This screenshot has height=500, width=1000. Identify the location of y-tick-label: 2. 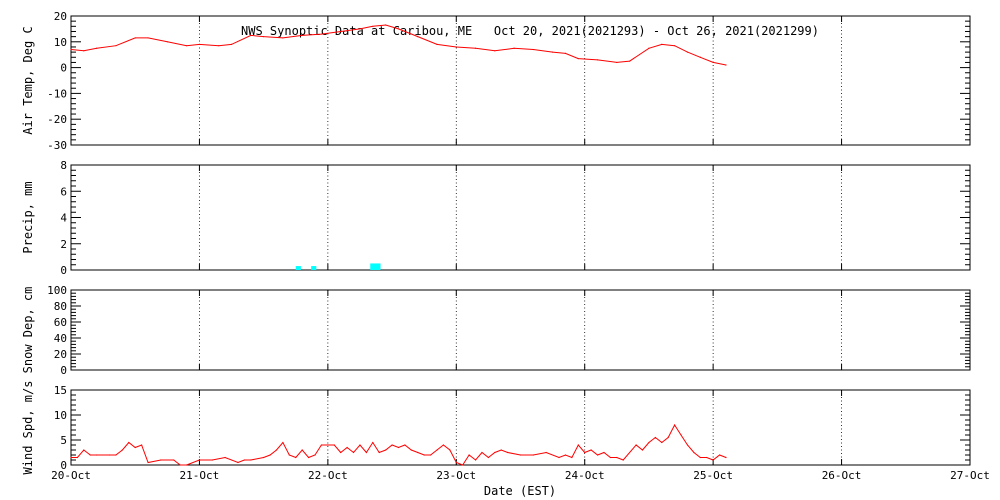
(63, 244).